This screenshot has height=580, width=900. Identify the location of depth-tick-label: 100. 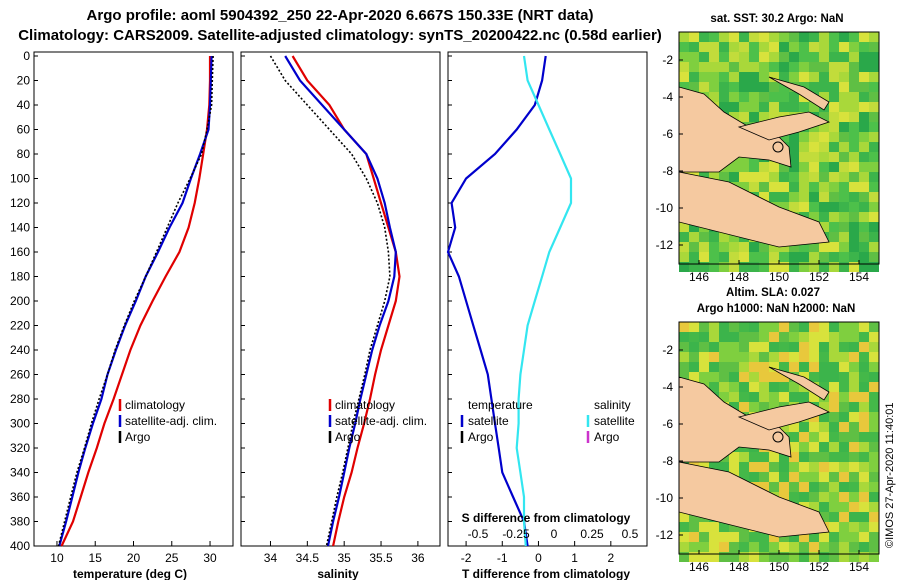
(20, 179).